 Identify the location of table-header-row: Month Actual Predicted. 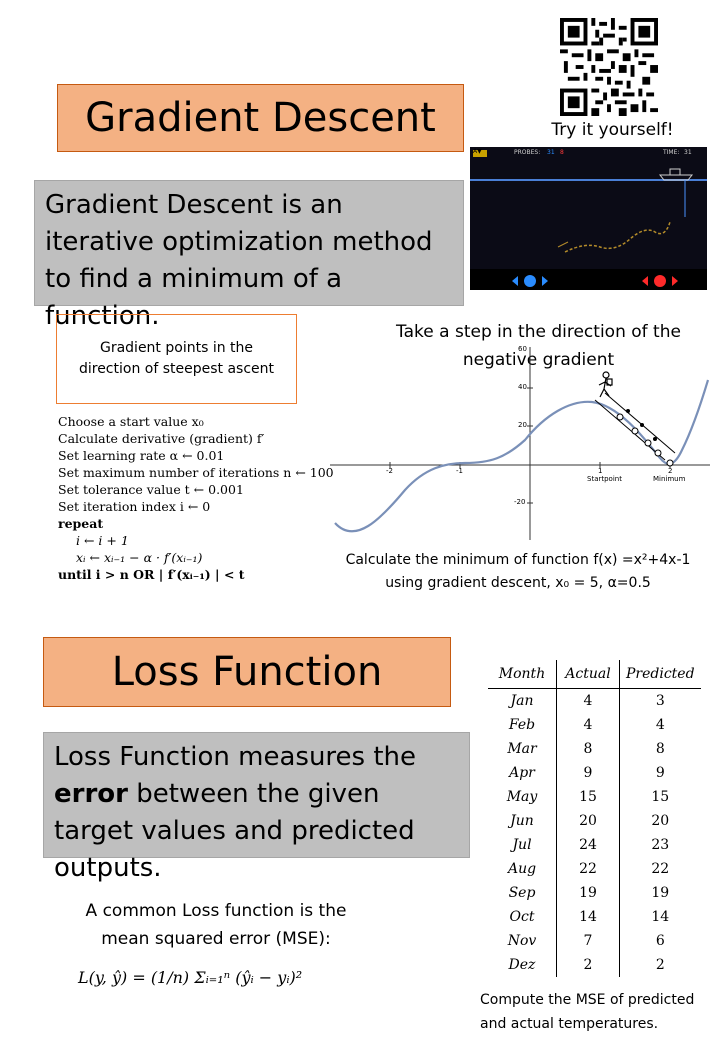
(594, 674).